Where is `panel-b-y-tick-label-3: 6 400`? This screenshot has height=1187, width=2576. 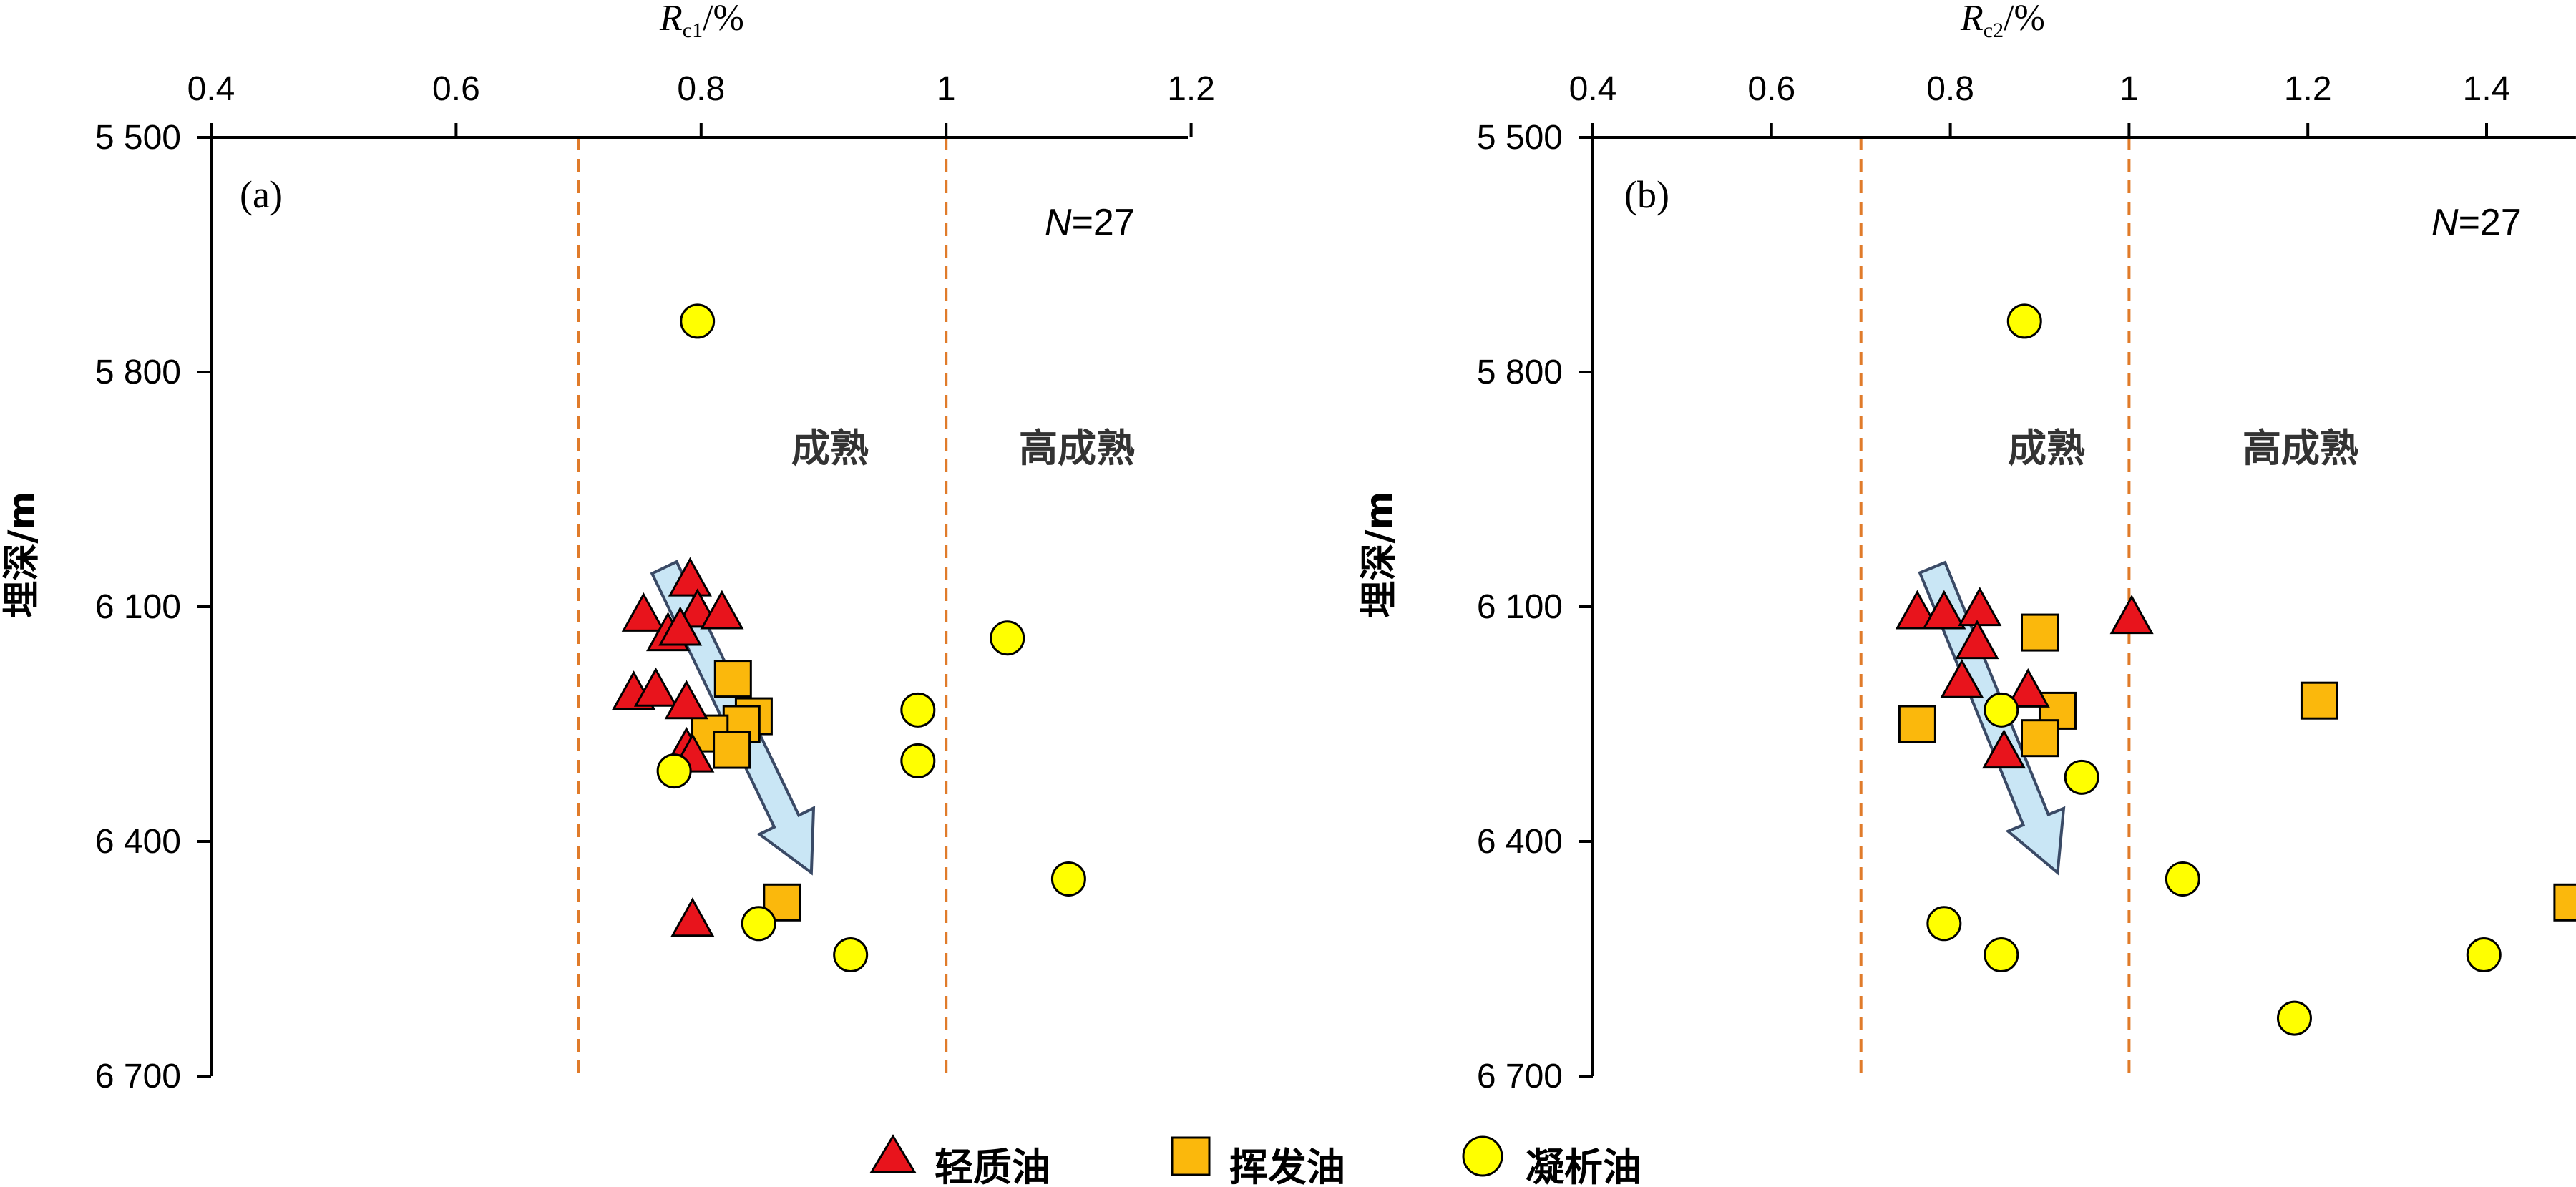 panel-b-y-tick-label-3: 6 400 is located at coordinates (1520, 842).